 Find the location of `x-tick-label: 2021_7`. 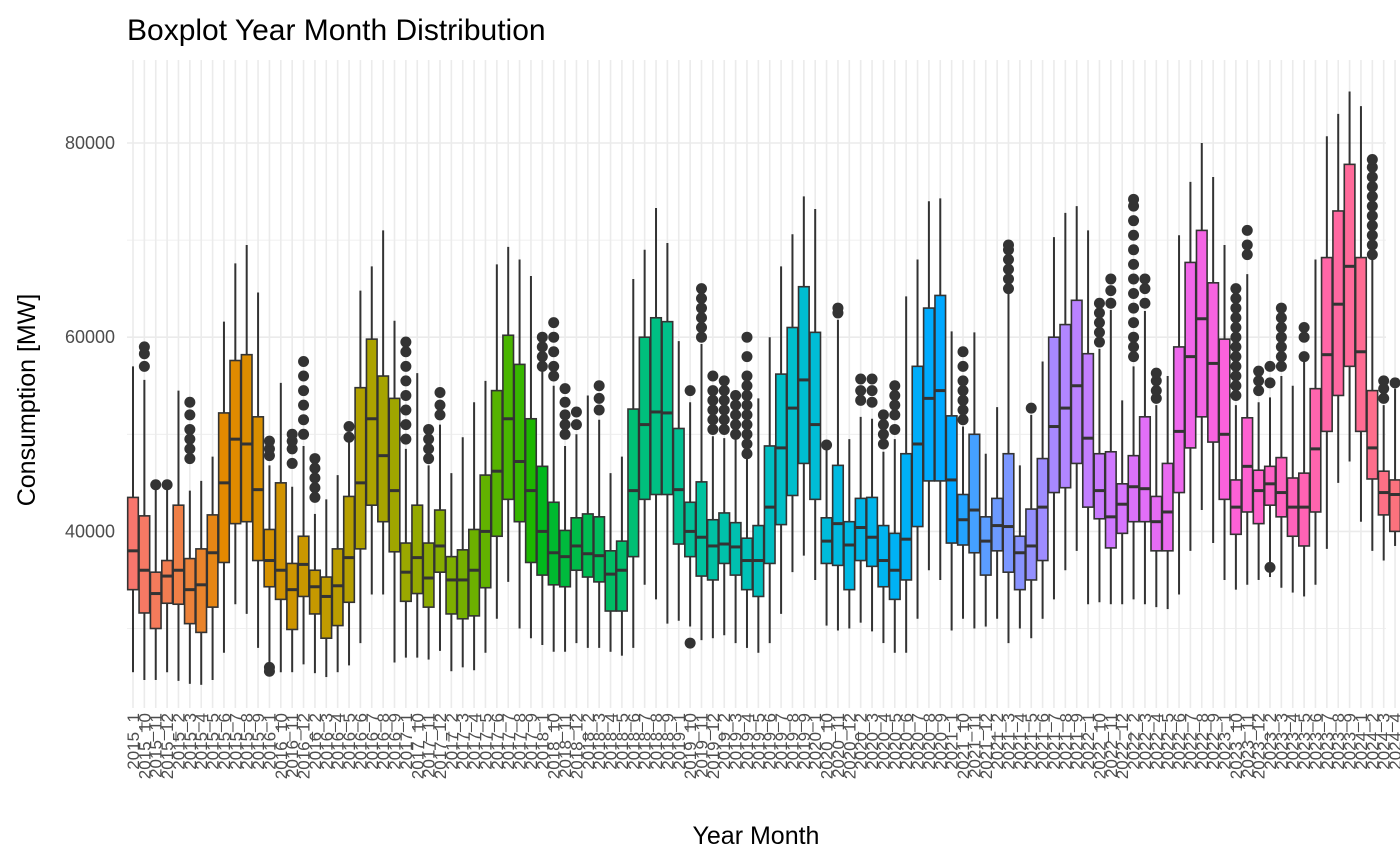

x-tick-label: 2021_7 is located at coordinates (1054, 741).